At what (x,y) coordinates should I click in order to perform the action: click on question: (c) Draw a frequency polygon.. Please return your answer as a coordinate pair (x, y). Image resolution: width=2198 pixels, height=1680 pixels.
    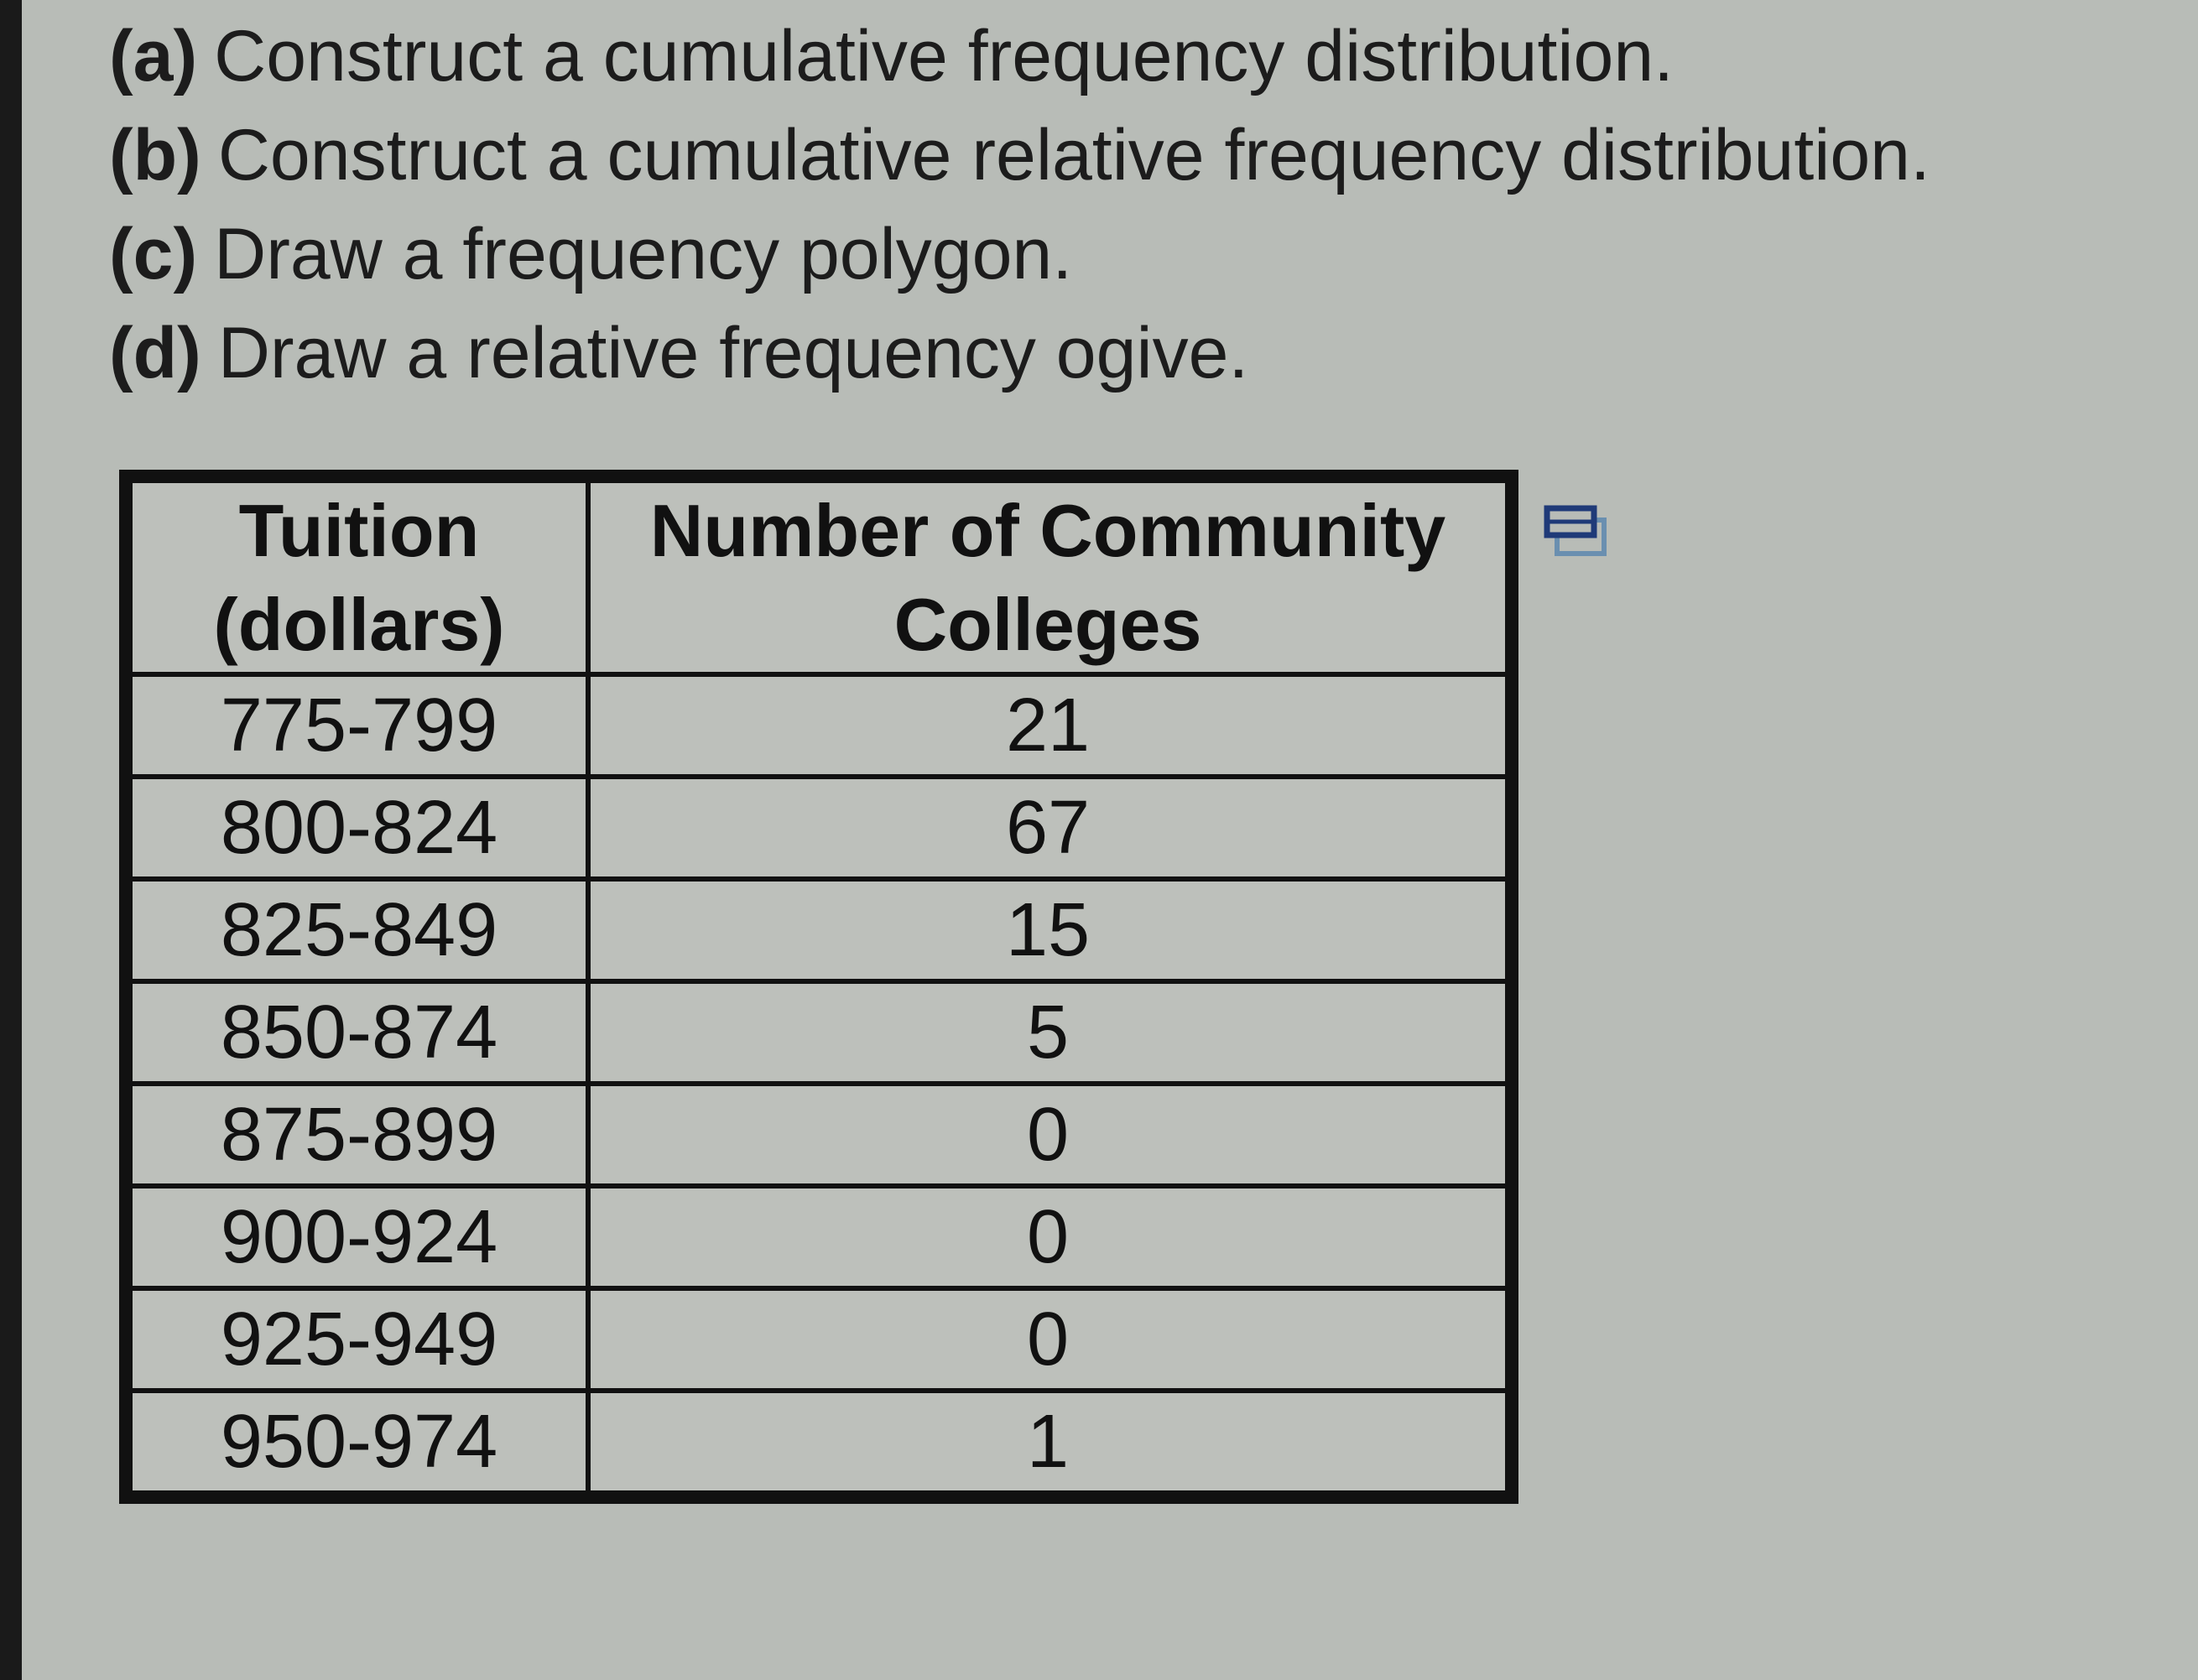
    Looking at the image, I should click on (1020, 254).